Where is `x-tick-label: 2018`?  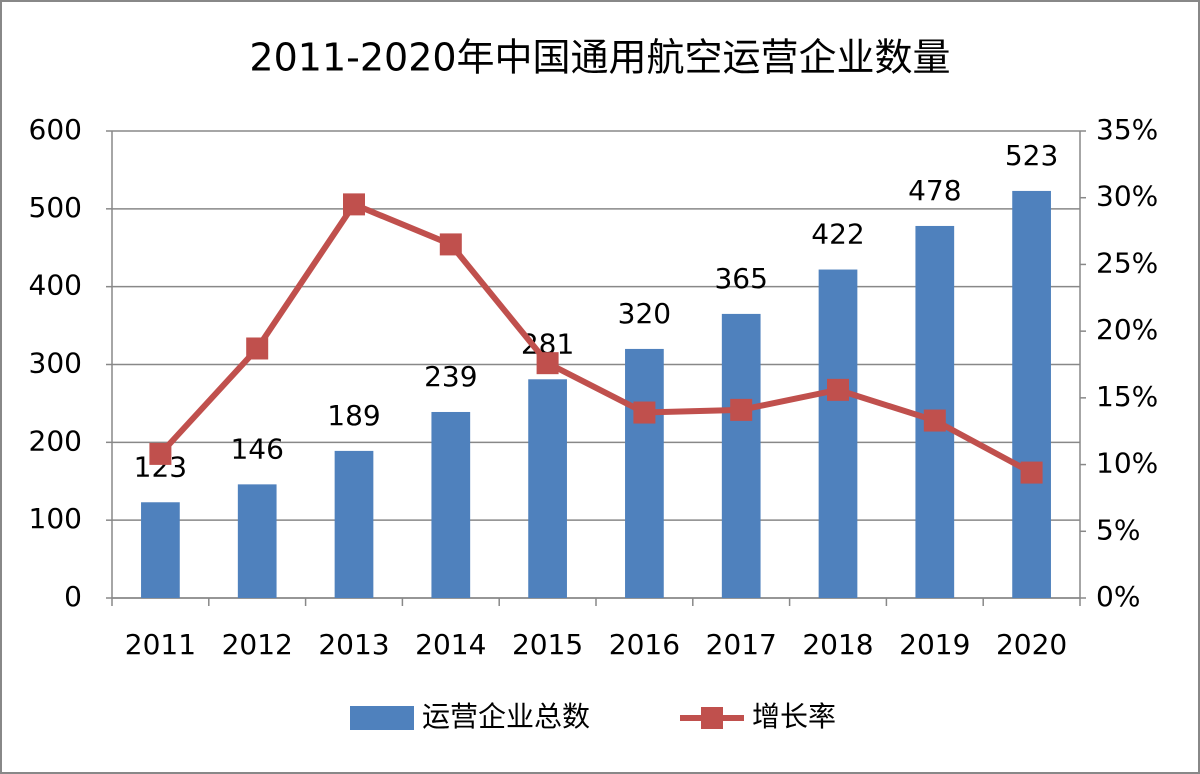
x-tick-label: 2018 is located at coordinates (837, 644).